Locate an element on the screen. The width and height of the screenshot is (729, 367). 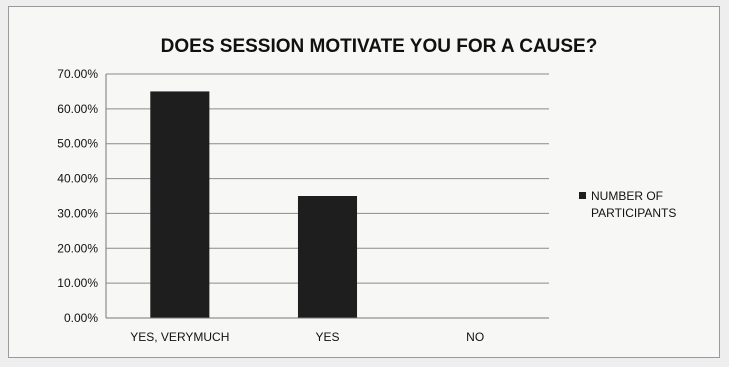
legend-label-line1: NUMBER OF is located at coordinates (627, 196).